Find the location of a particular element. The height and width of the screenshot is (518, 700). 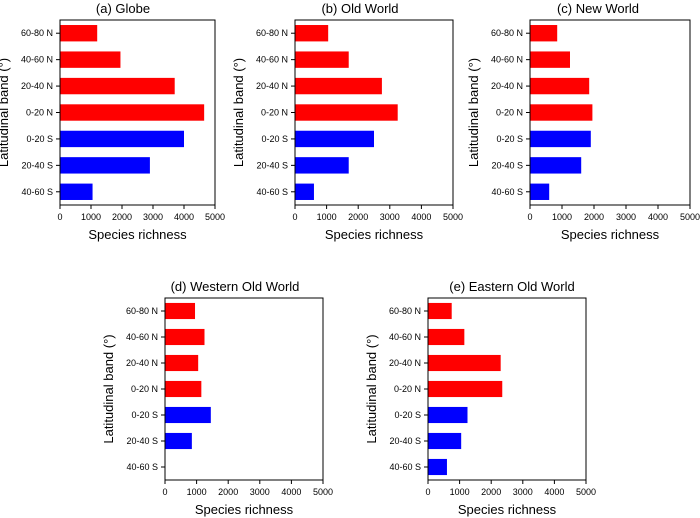

panel-b-ylabel-5: 0-20 S is located at coordinates (274, 139).